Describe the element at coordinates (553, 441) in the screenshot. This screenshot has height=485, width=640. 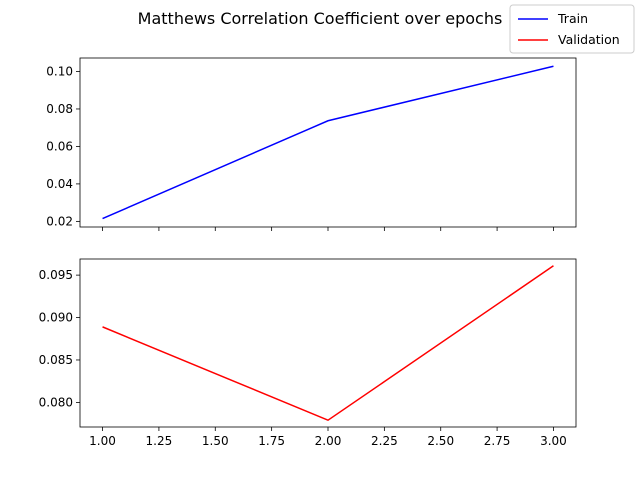
I see `x-tick-label: 3.00` at that location.